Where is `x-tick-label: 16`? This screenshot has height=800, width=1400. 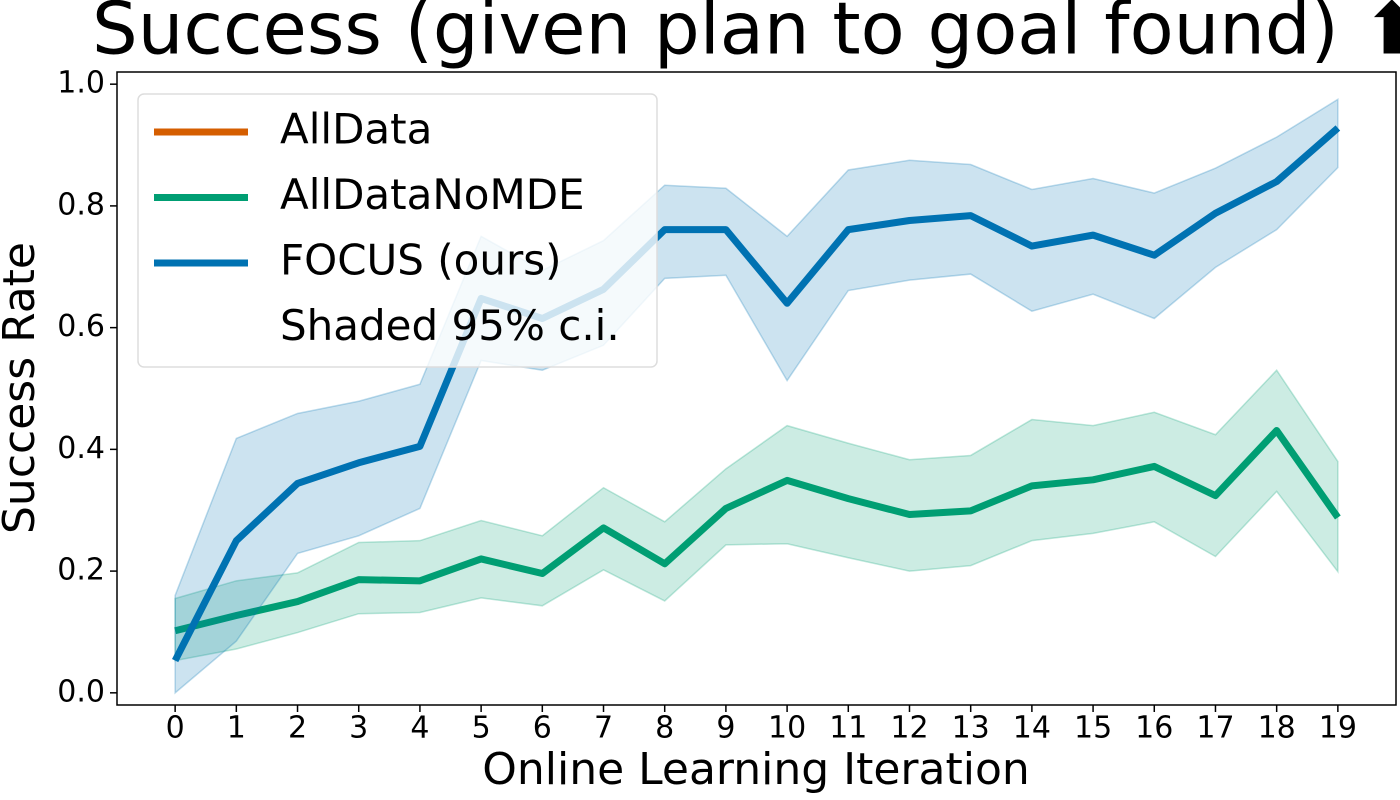
x-tick-label: 16 is located at coordinates (1154, 728).